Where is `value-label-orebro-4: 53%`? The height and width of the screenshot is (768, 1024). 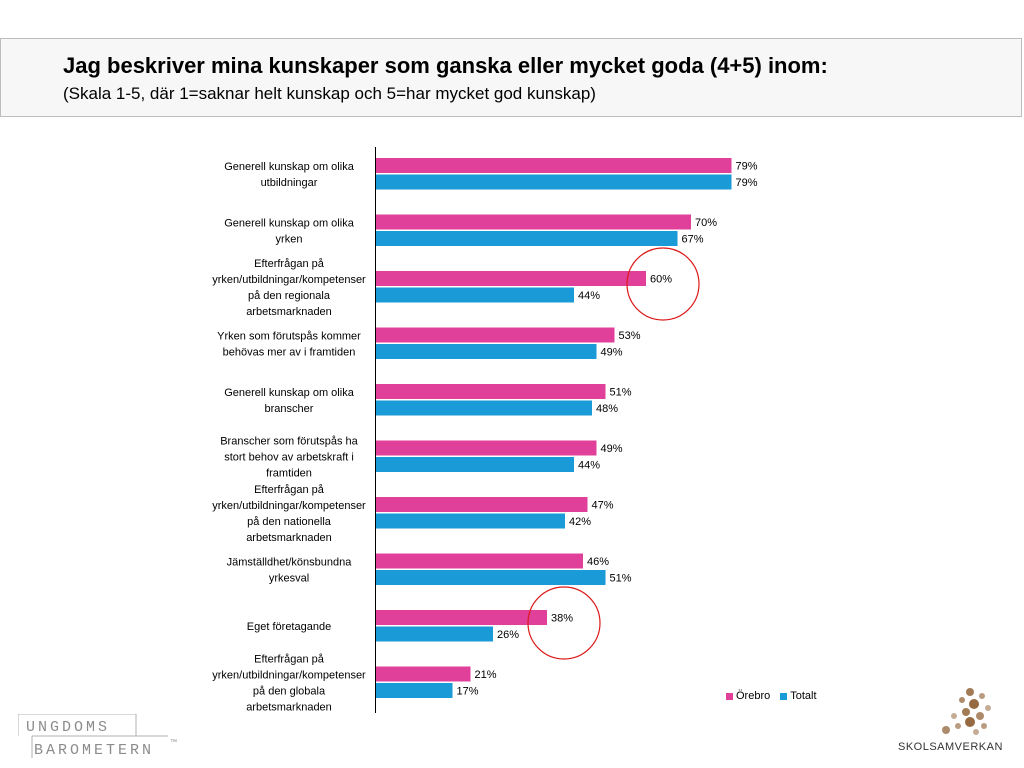 value-label-orebro-4: 53% is located at coordinates (630, 336).